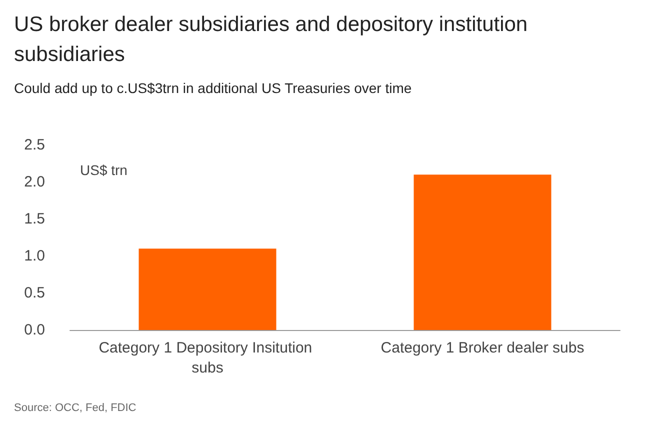 This screenshot has height=430, width=660. I want to click on y-tick-label: 0.0, so click(34, 330).